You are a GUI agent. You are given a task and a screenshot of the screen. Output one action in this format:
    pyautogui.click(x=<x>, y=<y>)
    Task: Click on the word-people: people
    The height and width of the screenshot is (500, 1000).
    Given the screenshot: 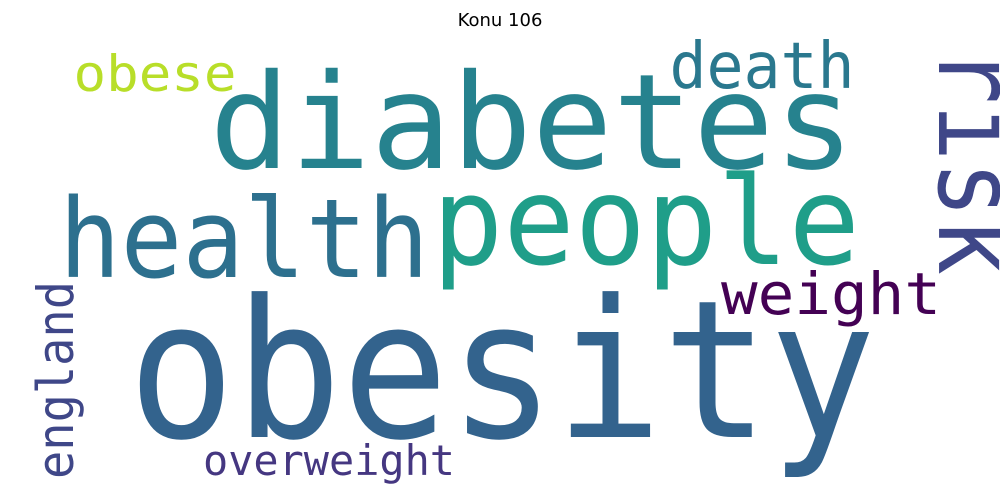 What is the action you would take?
    pyautogui.click(x=646, y=222)
    